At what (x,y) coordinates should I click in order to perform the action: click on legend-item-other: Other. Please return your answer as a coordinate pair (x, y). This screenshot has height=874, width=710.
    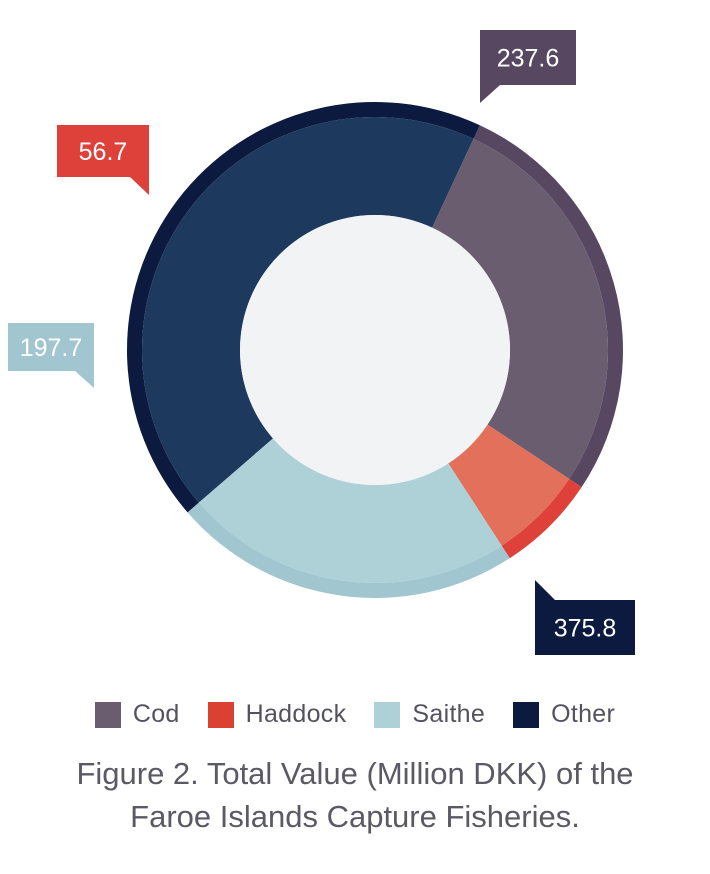
    Looking at the image, I should click on (564, 714).